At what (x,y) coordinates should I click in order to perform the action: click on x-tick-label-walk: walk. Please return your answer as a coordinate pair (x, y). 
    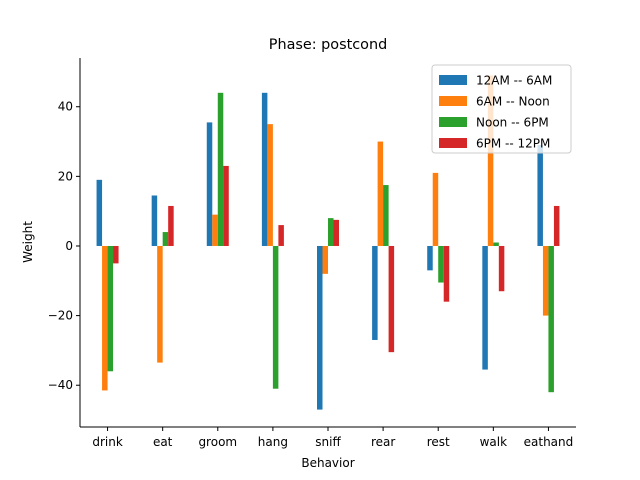
    Looking at the image, I should click on (494, 442).